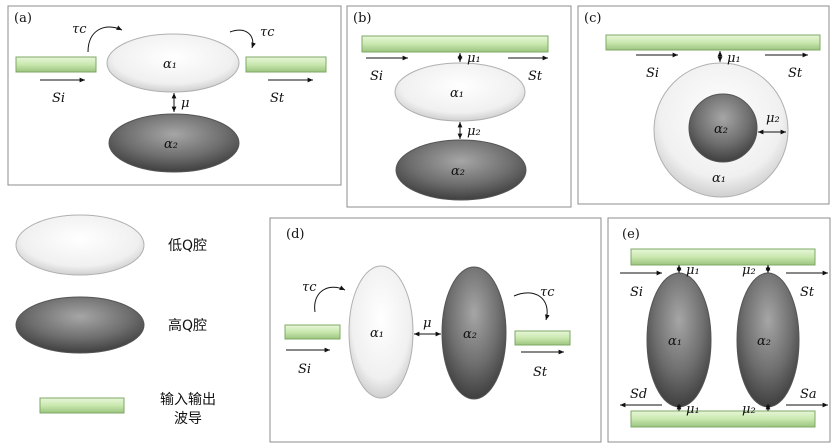 The image size is (834, 448). Describe the element at coordinates (80, 325) in the screenshot. I see `legend-high-q-swatch` at that location.